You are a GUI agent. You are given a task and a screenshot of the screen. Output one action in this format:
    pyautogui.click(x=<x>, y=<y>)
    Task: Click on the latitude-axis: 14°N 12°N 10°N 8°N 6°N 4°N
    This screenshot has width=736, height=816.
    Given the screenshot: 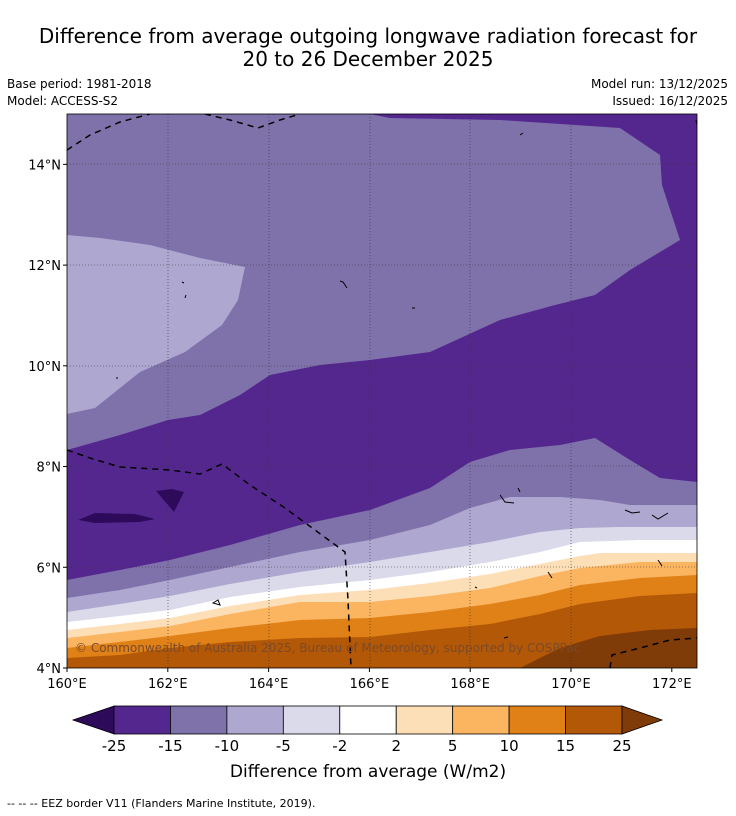 What is the action you would take?
    pyautogui.click(x=47, y=417)
    